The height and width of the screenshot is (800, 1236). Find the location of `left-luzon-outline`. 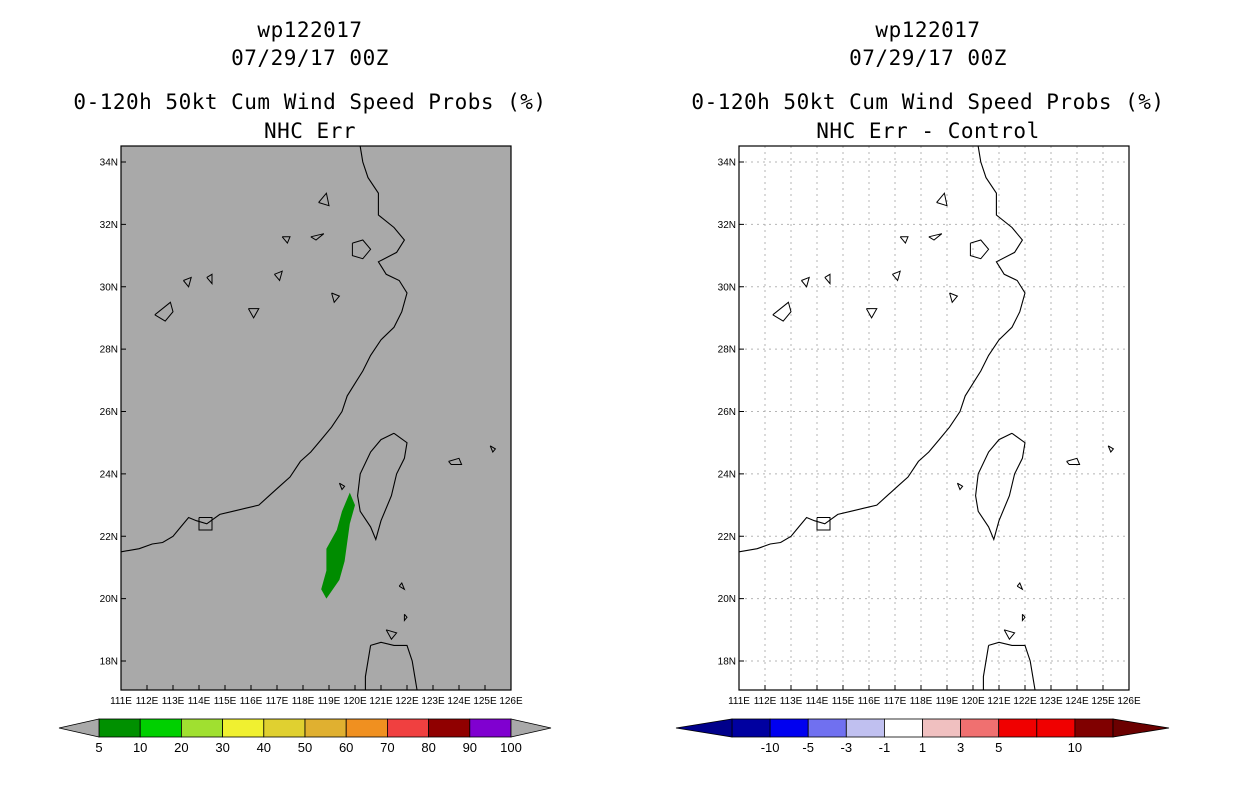

left-luzon-outline is located at coordinates (394, 665).